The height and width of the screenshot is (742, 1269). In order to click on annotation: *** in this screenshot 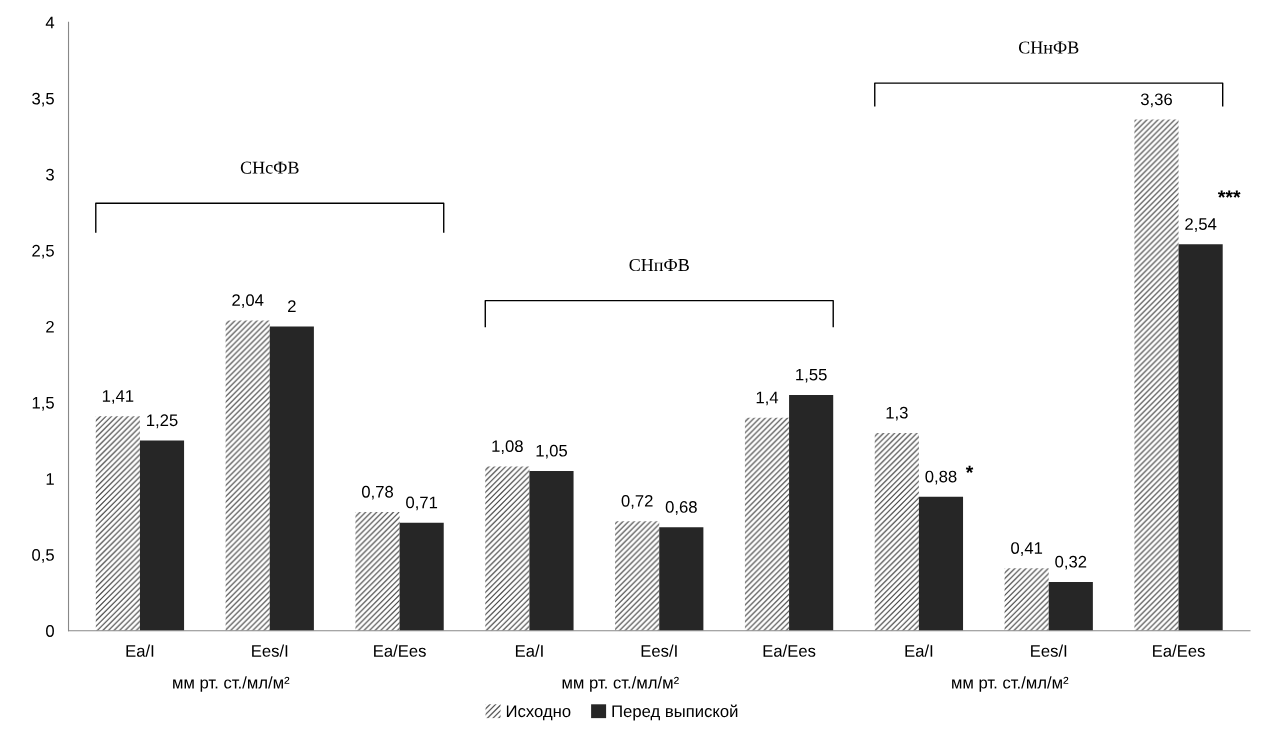, I will do `click(1229, 194)`.